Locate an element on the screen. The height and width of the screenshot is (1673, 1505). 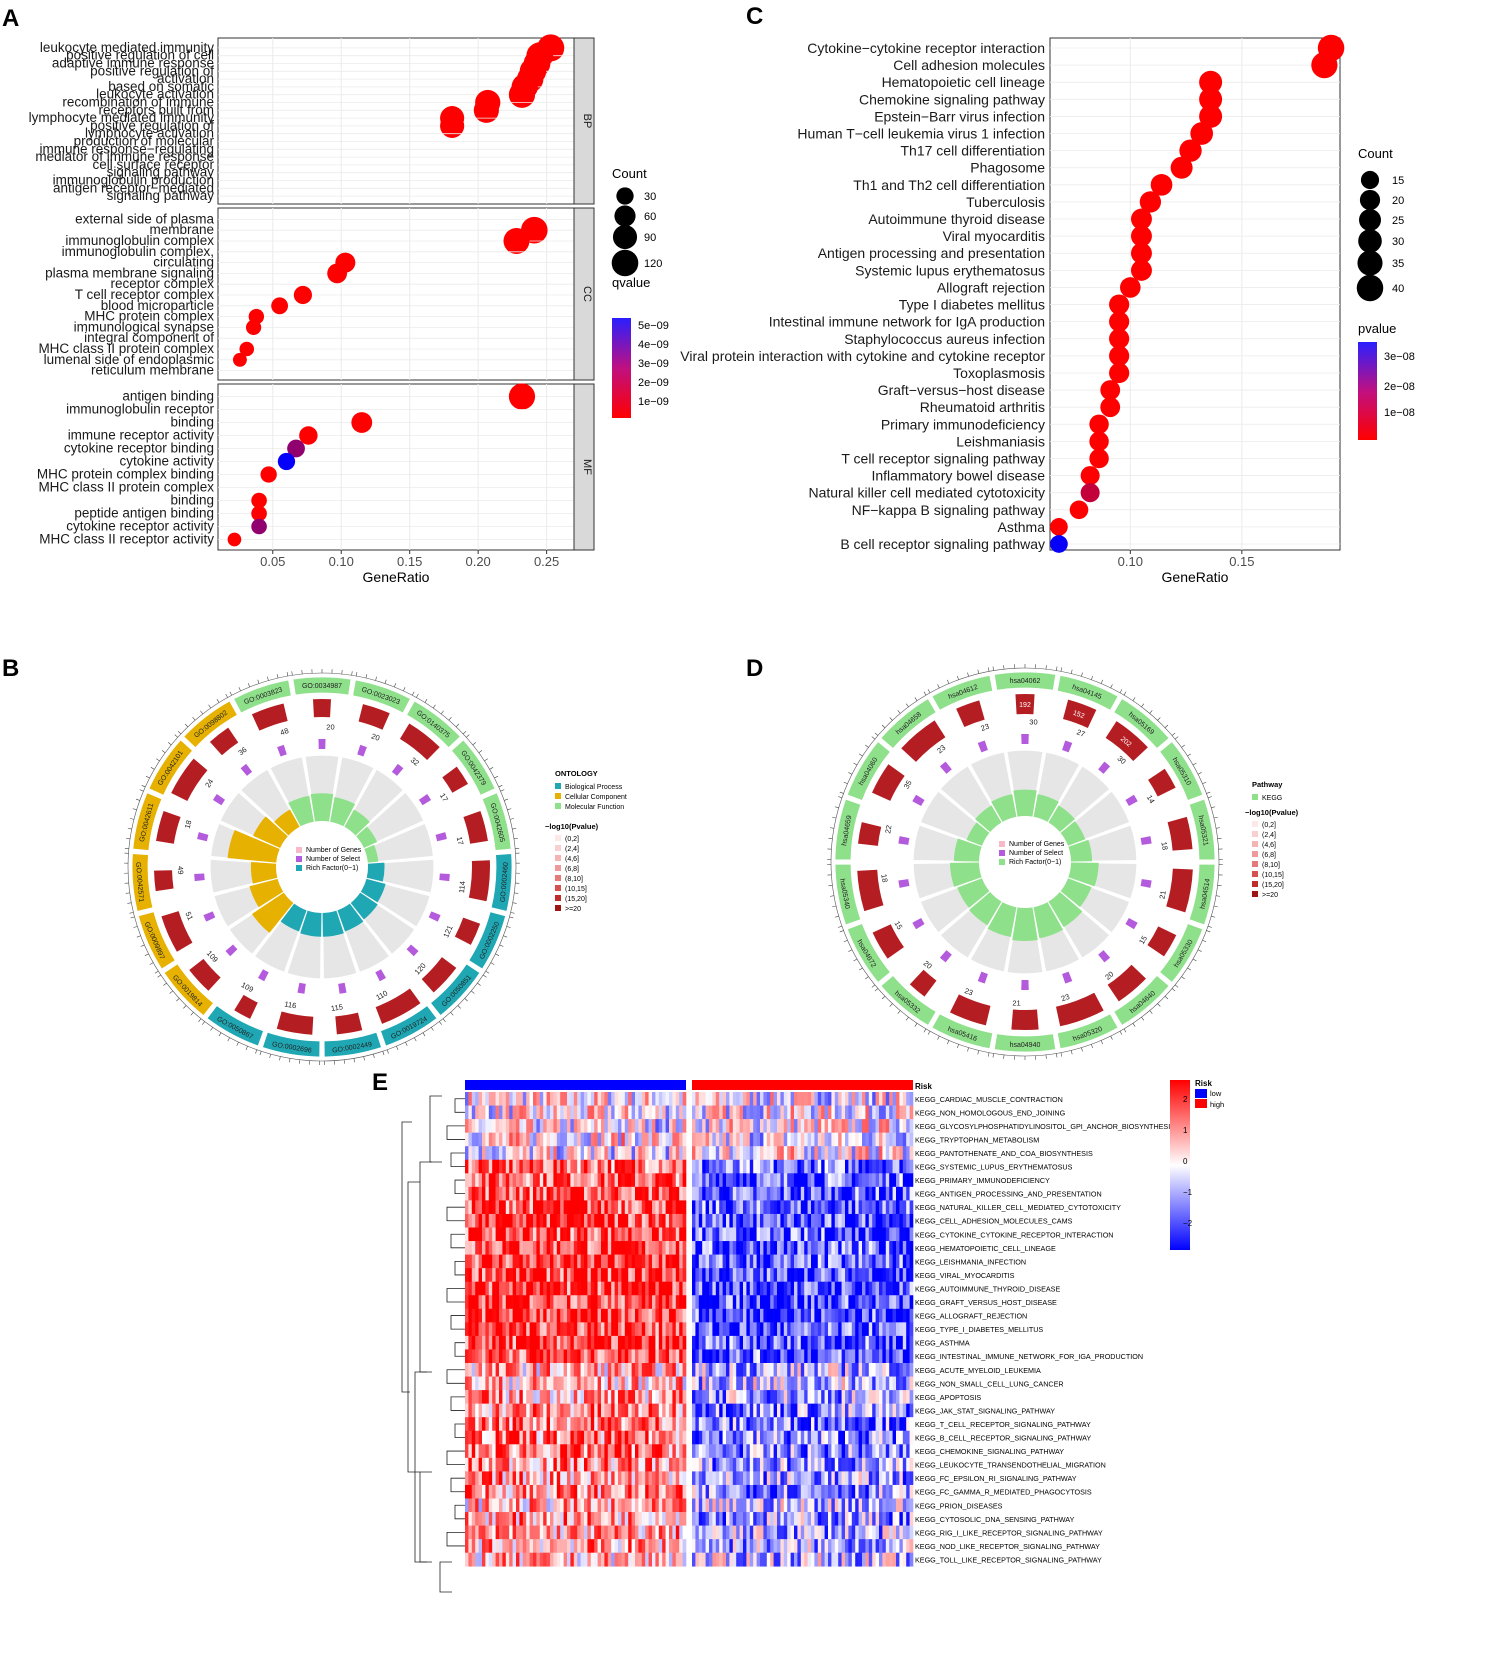
select-count-label: 22 is located at coordinates (888, 829).